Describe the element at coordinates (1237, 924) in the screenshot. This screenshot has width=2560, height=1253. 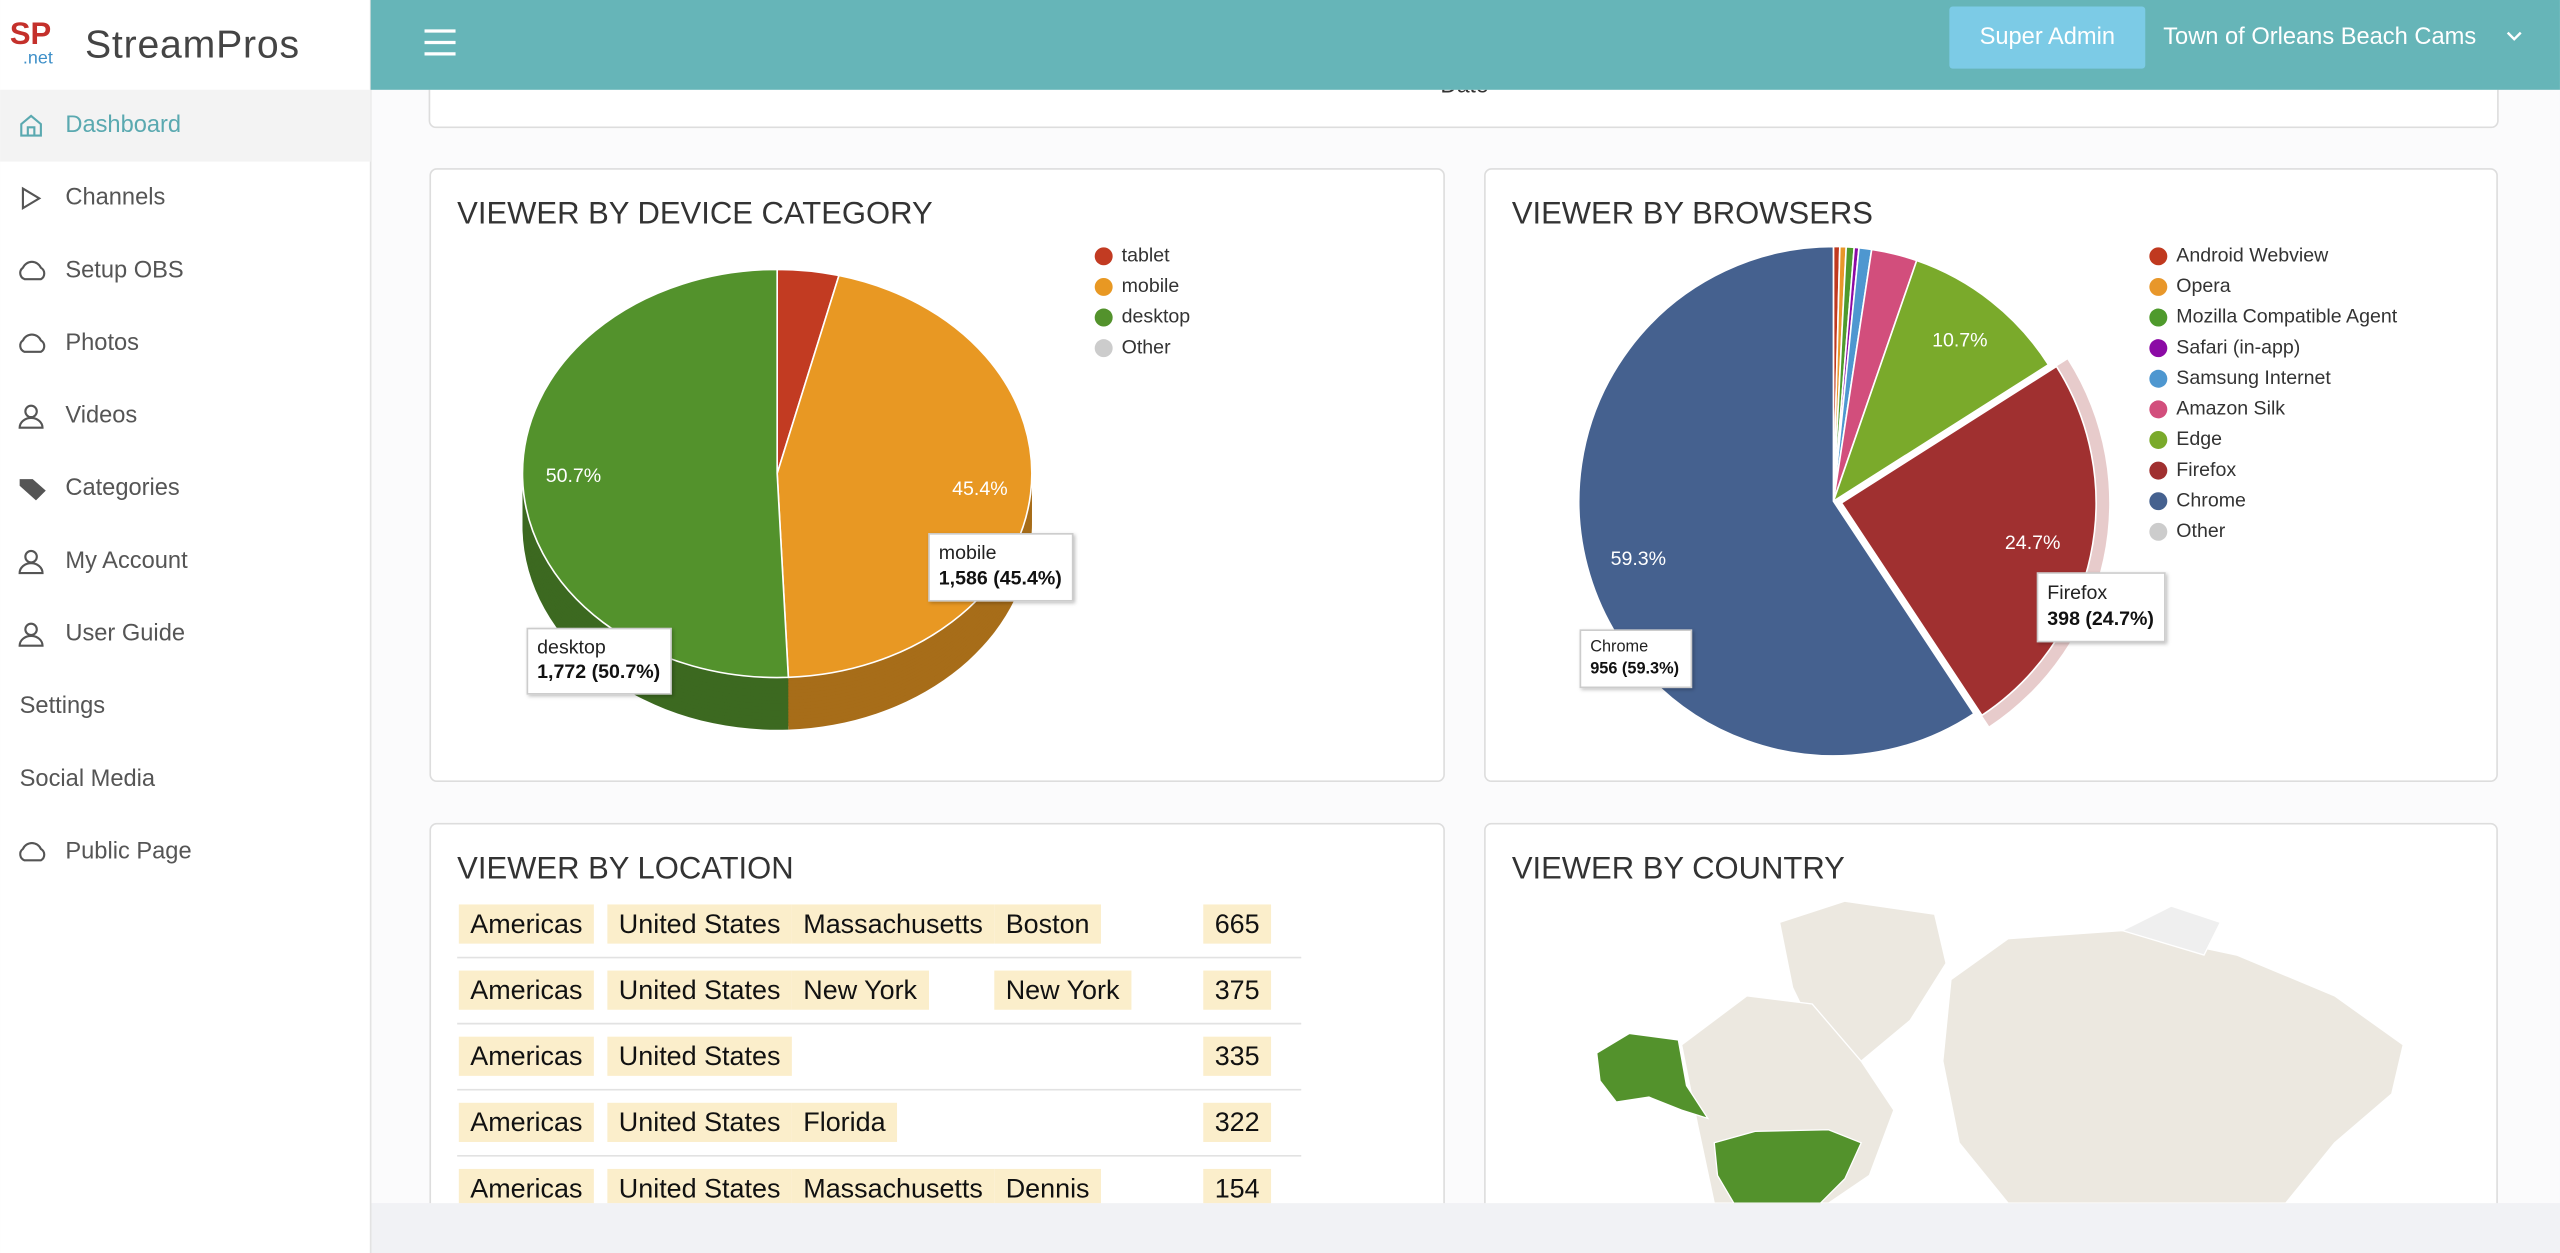
I see `table-cell: 665` at that location.